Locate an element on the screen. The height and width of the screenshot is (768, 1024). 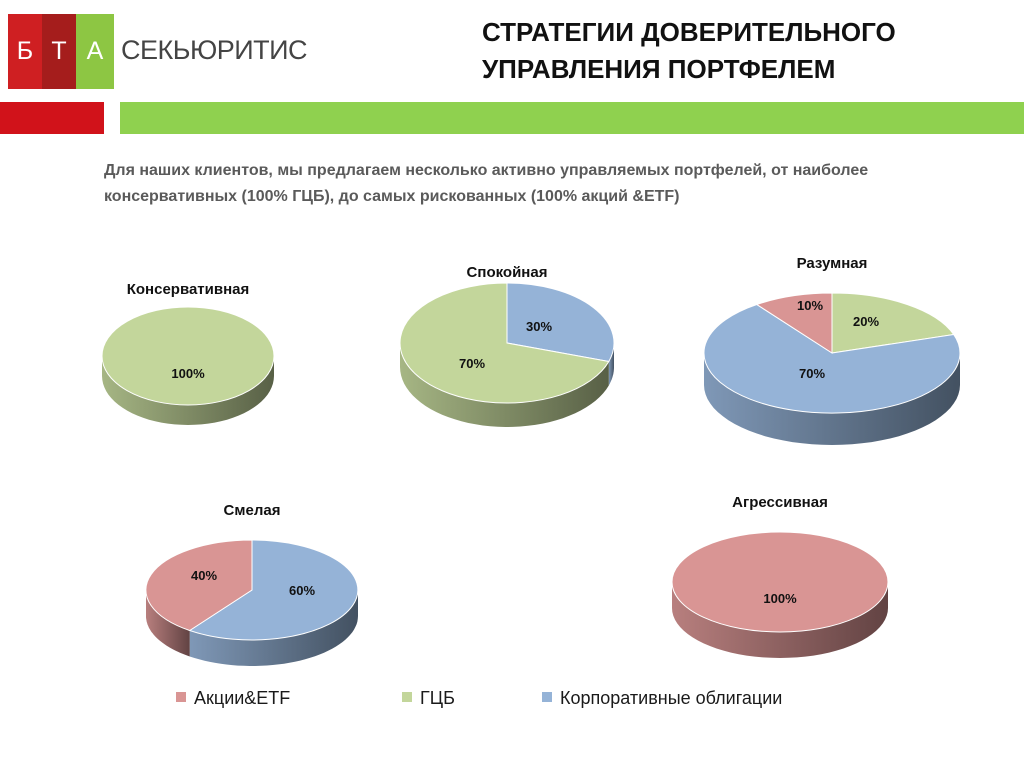
pie-data-label-stocks-etf: 100% is located at coordinates (780, 598).